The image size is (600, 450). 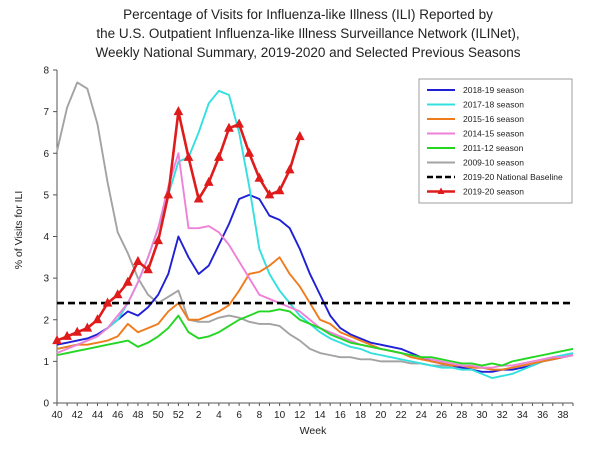 I want to click on legend-marker, so click(x=441, y=190).